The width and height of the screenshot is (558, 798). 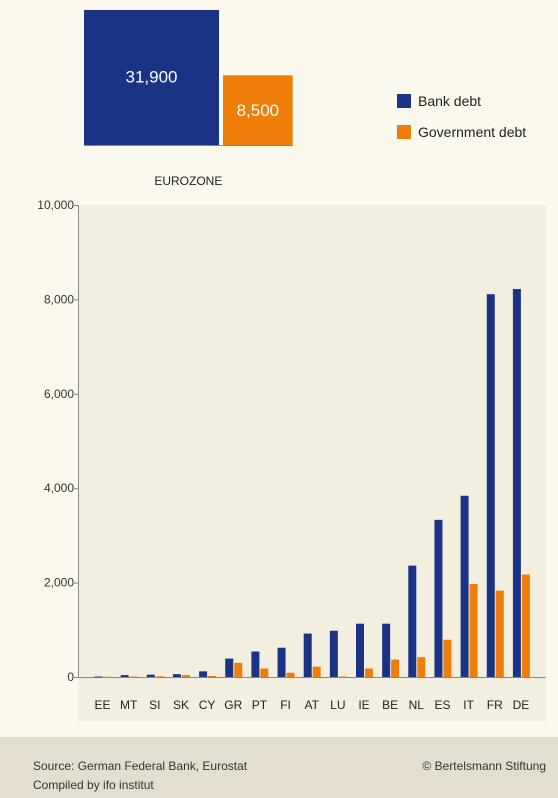 I want to click on x-tick-label: BE, so click(x=390, y=705).